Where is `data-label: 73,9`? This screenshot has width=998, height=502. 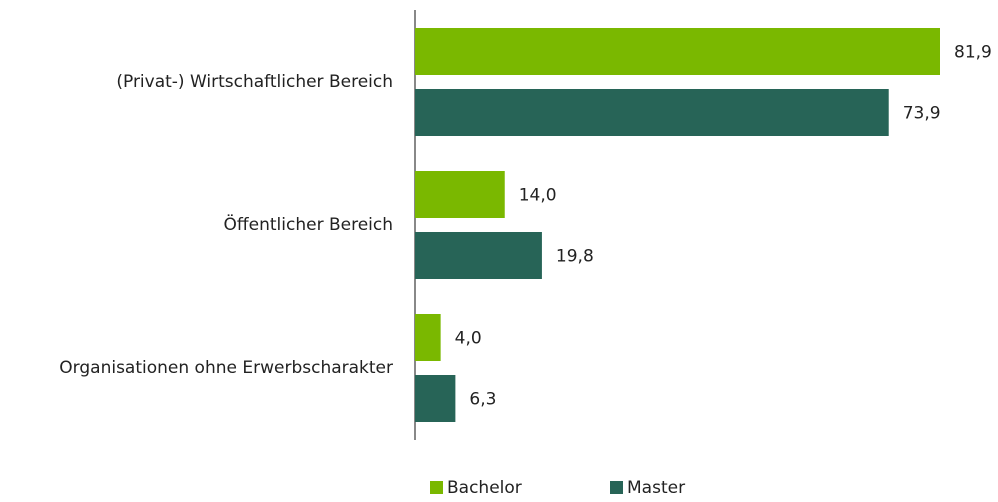
data-label: 73,9 is located at coordinates (922, 114).